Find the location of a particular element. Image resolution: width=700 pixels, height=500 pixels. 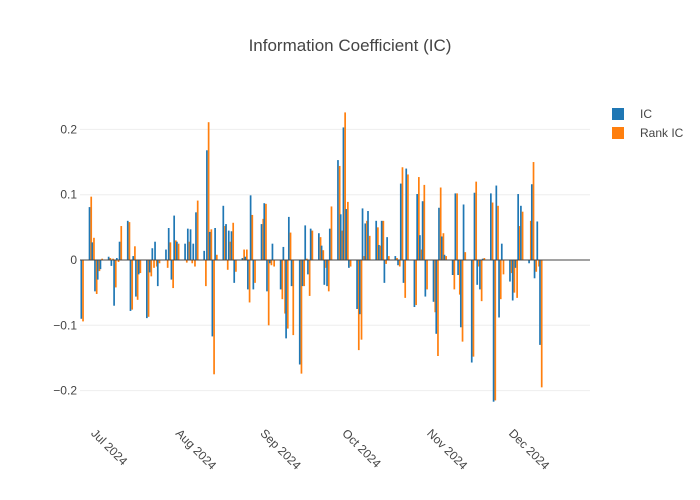

legend-item-ic: IC is located at coordinates (632, 114).